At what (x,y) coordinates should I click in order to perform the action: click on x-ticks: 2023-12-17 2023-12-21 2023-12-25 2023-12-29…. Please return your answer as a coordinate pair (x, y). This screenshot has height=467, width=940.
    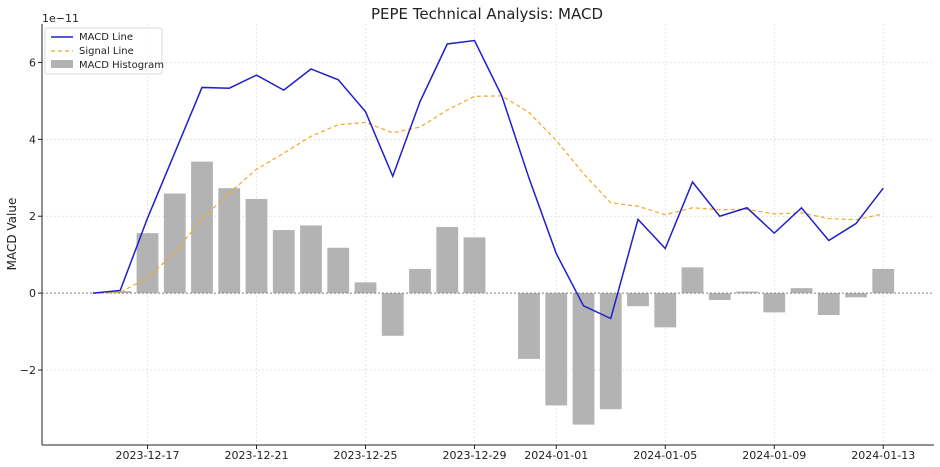
    Looking at the image, I should click on (515, 453).